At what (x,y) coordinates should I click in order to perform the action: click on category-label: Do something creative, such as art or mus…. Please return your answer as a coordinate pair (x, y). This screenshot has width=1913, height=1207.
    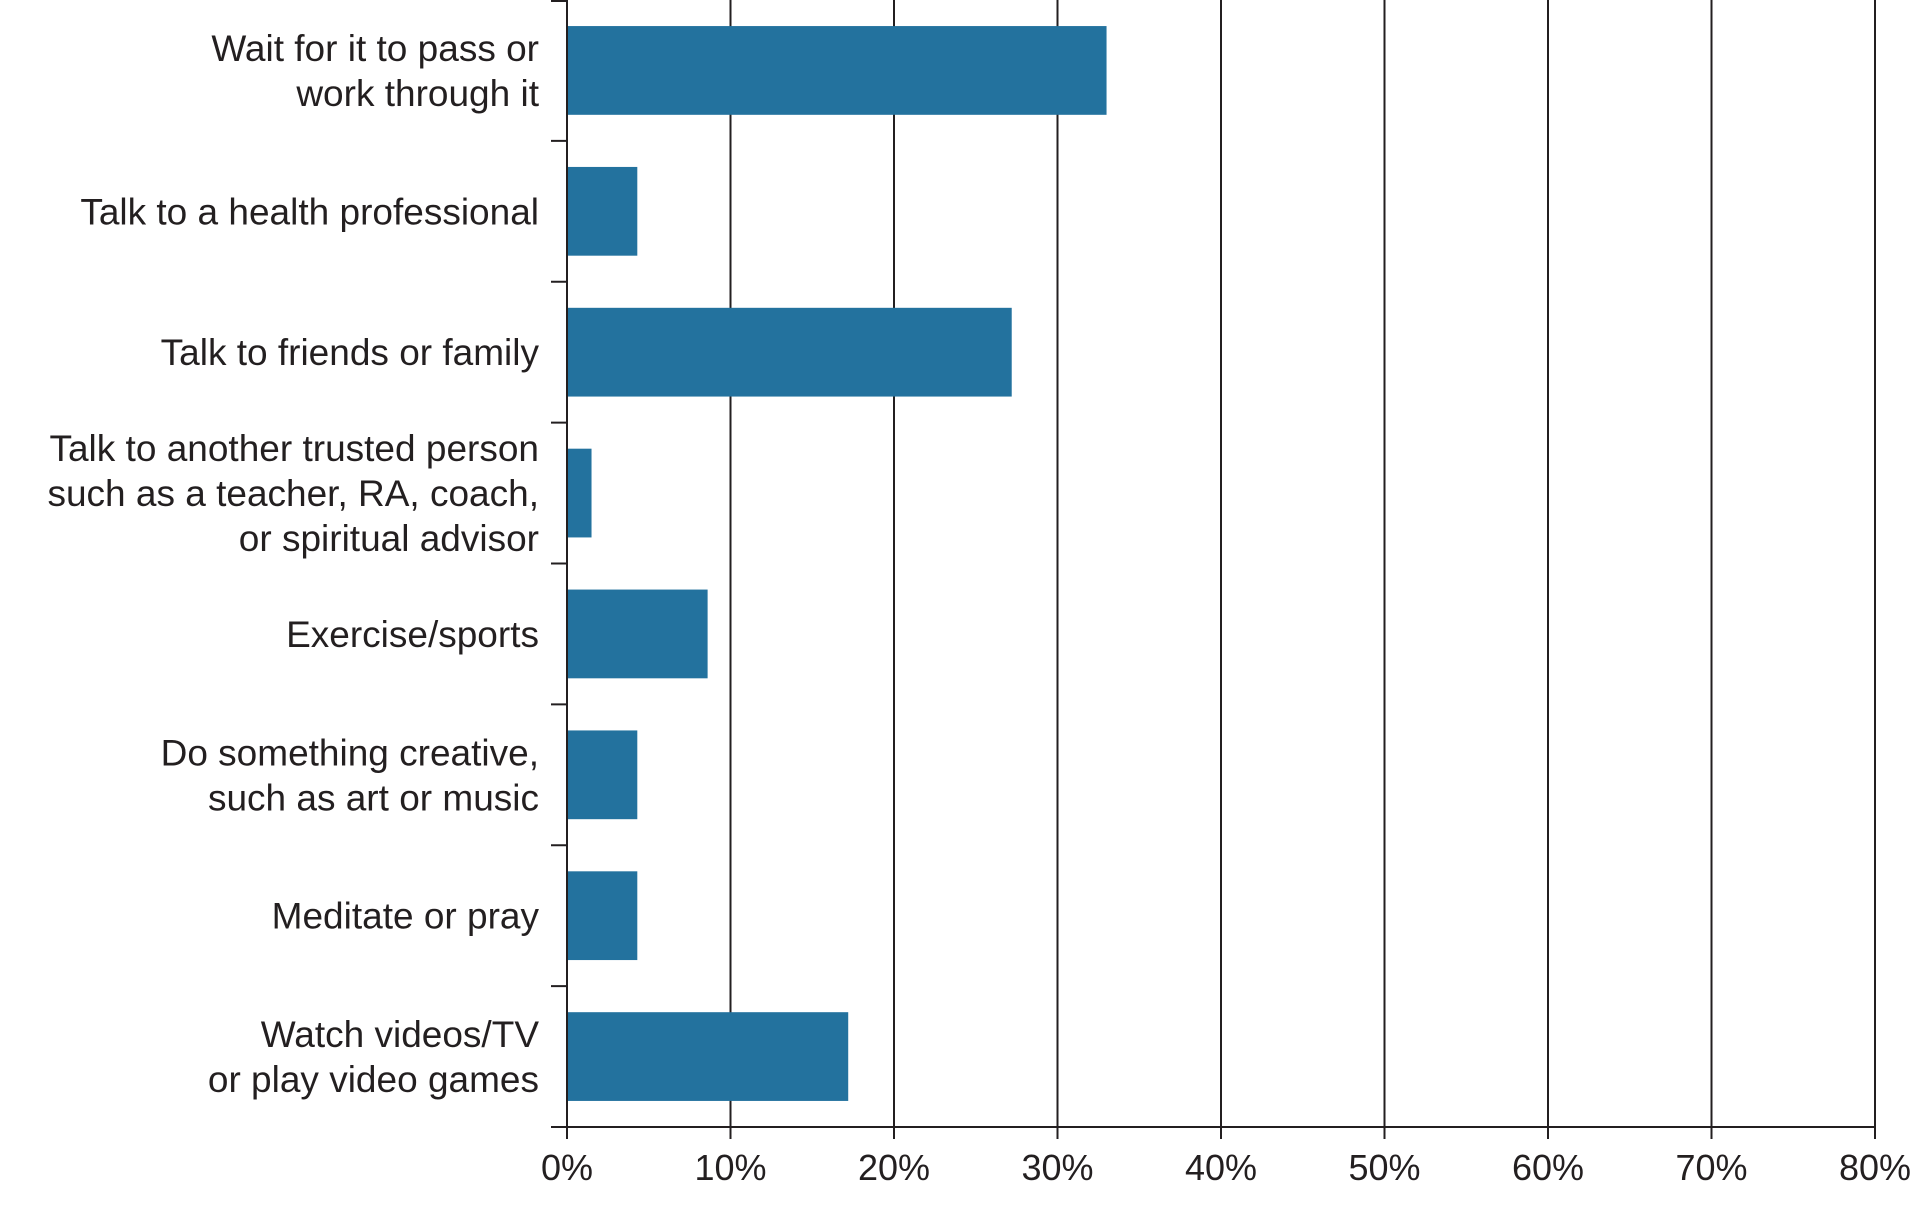
    Looking at the image, I should click on (350, 775).